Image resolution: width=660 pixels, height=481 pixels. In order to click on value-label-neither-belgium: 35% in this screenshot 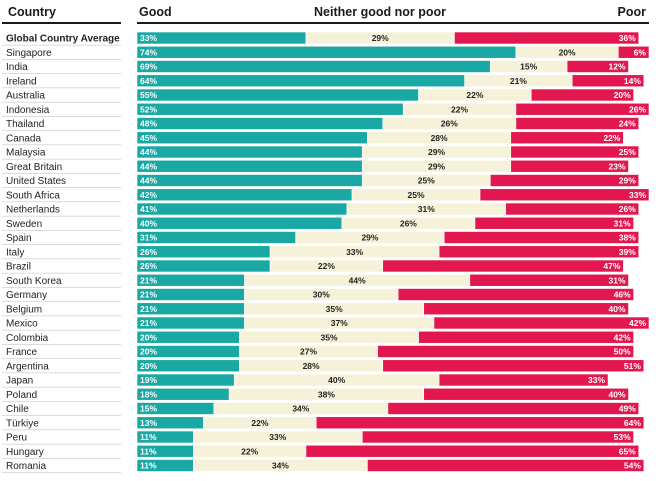, I will do `click(334, 309)`.